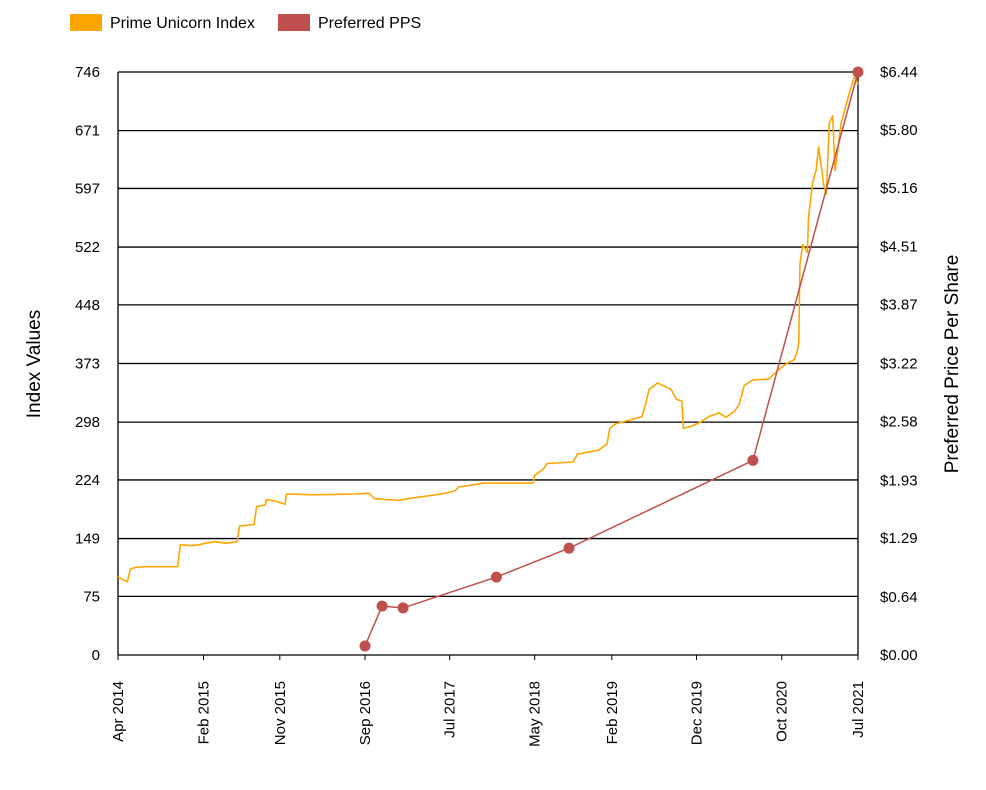  I want to click on legend-swatch-preferred-pps, so click(294, 22).